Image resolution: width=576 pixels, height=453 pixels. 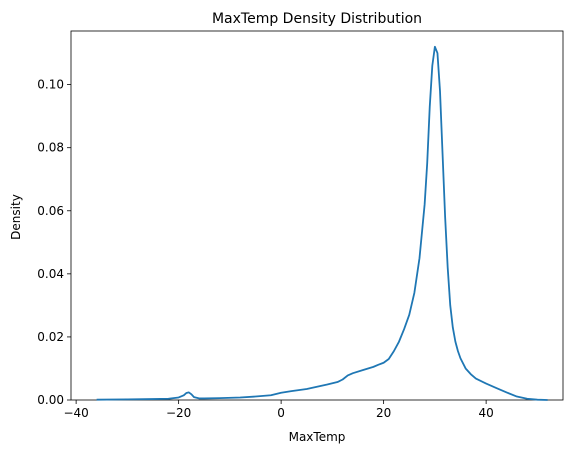 I want to click on x-axis-ticks: −40 −20 0 20 40, so click(x=278, y=410).